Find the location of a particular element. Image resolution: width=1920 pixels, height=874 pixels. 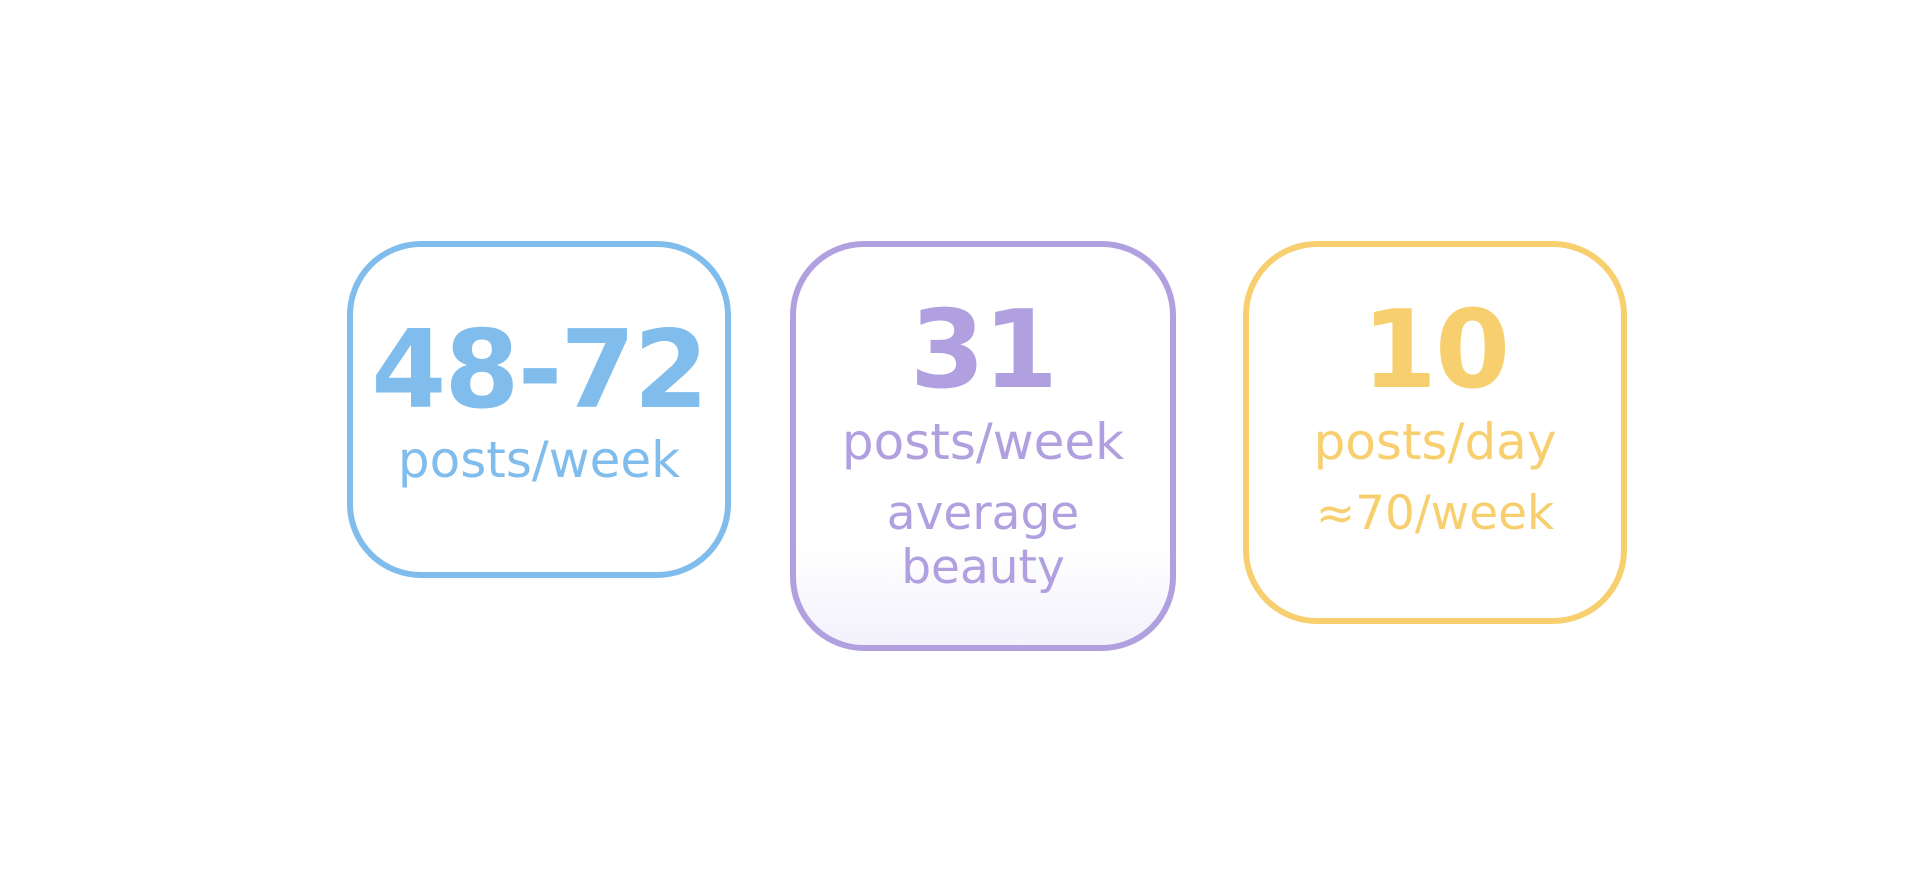

stat-note: average is located at coordinates (983, 513).